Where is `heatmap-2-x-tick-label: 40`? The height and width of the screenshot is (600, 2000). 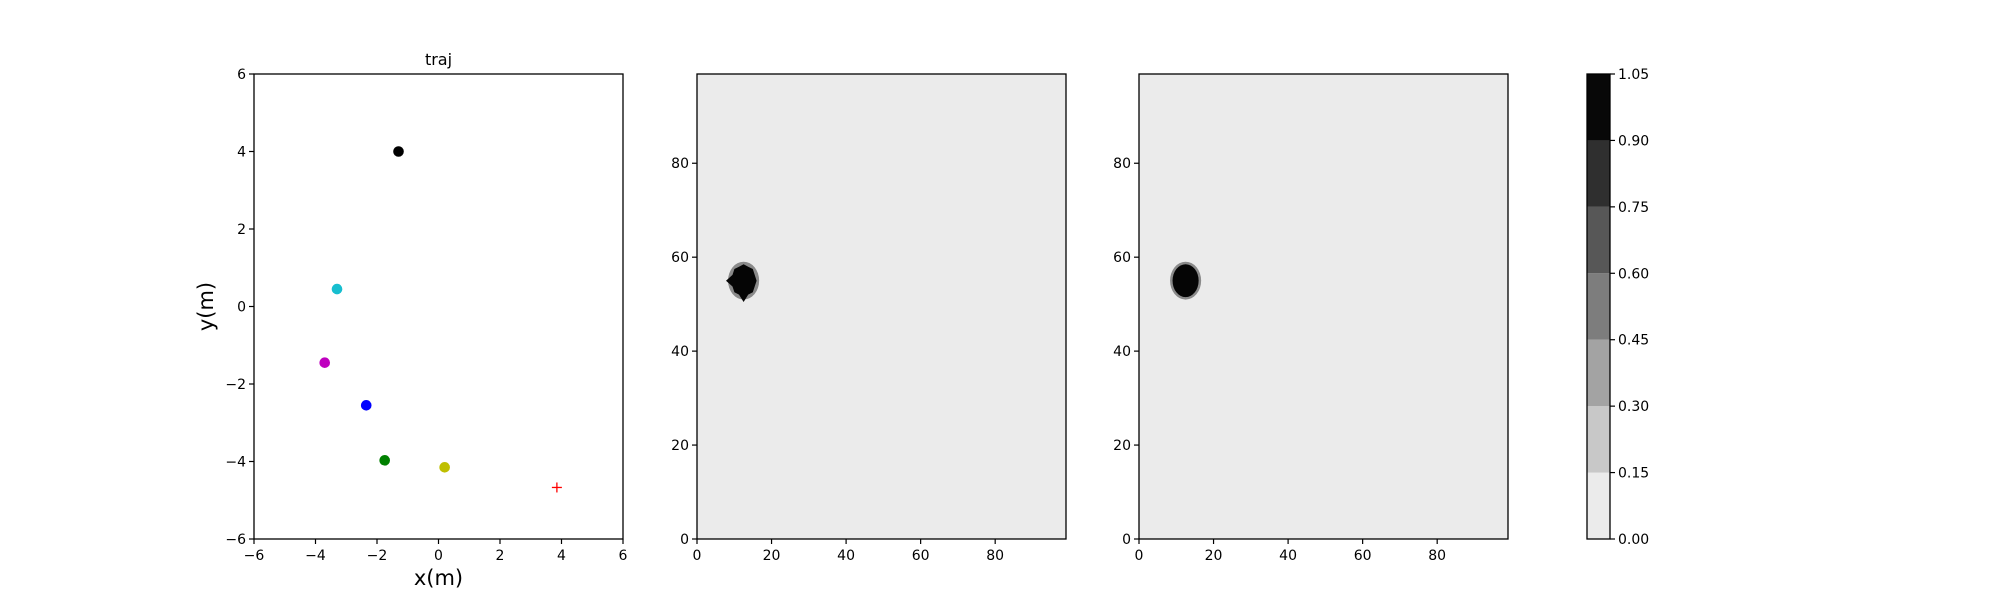 heatmap-2-x-tick-label: 40 is located at coordinates (1288, 556).